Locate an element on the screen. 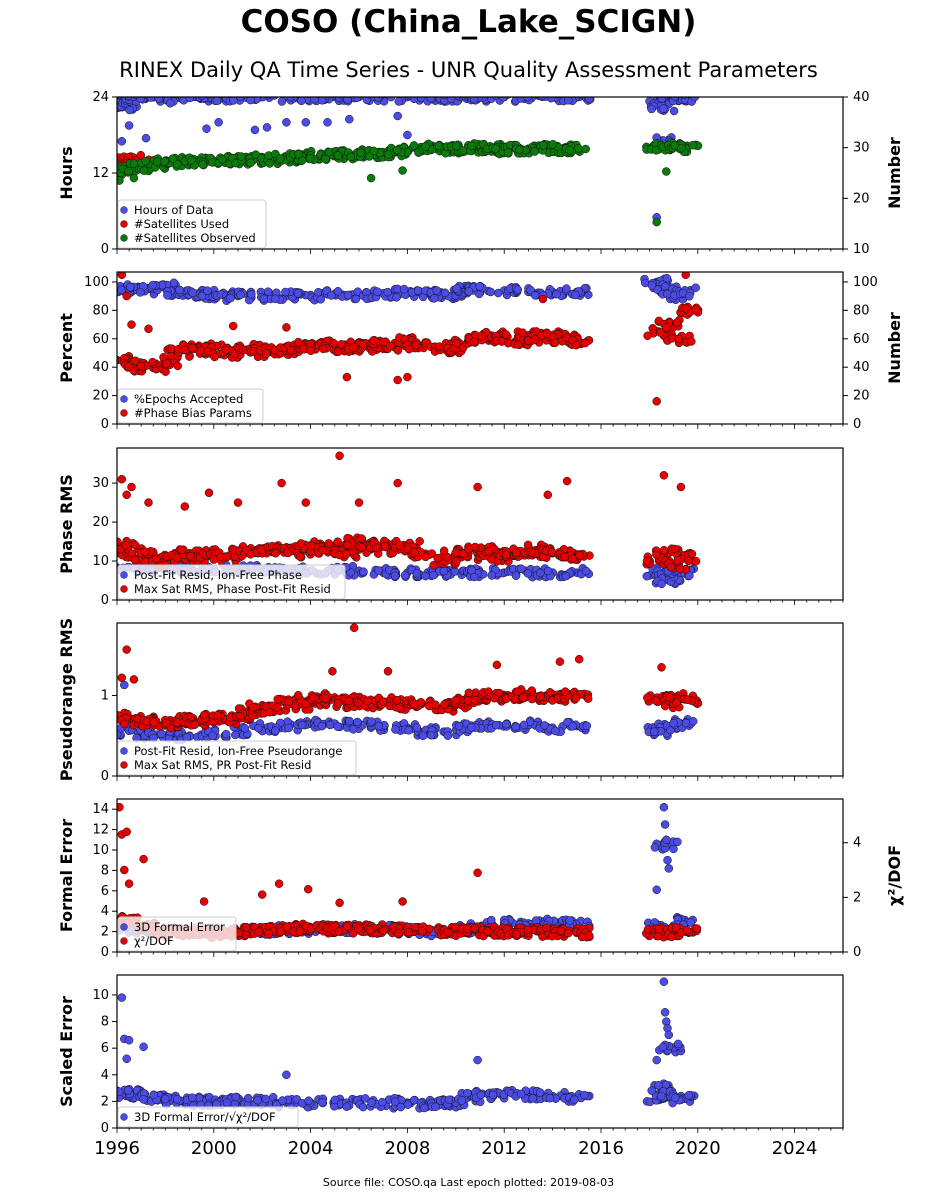 This screenshot has height=1200, width=937. point-hours-of-data-outliers is located at coordinates (286, 122).